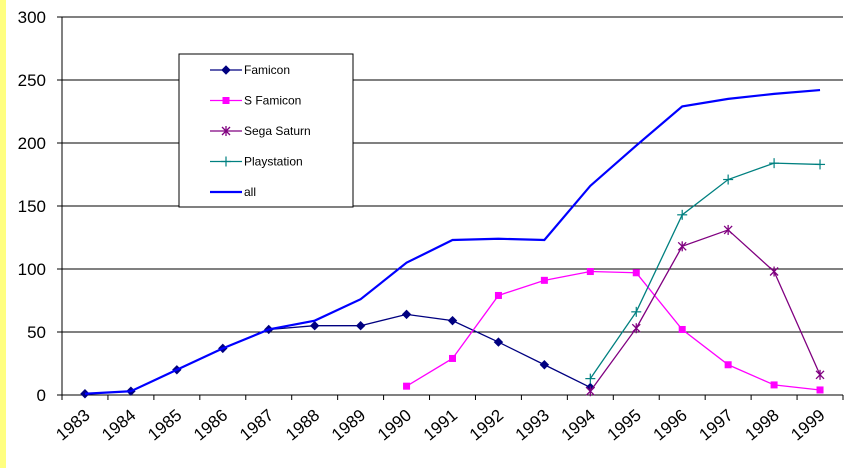 This screenshot has width=850, height=468. Describe the element at coordinates (32, 80) in the screenshot. I see `y-tick-label-250: 250` at that location.